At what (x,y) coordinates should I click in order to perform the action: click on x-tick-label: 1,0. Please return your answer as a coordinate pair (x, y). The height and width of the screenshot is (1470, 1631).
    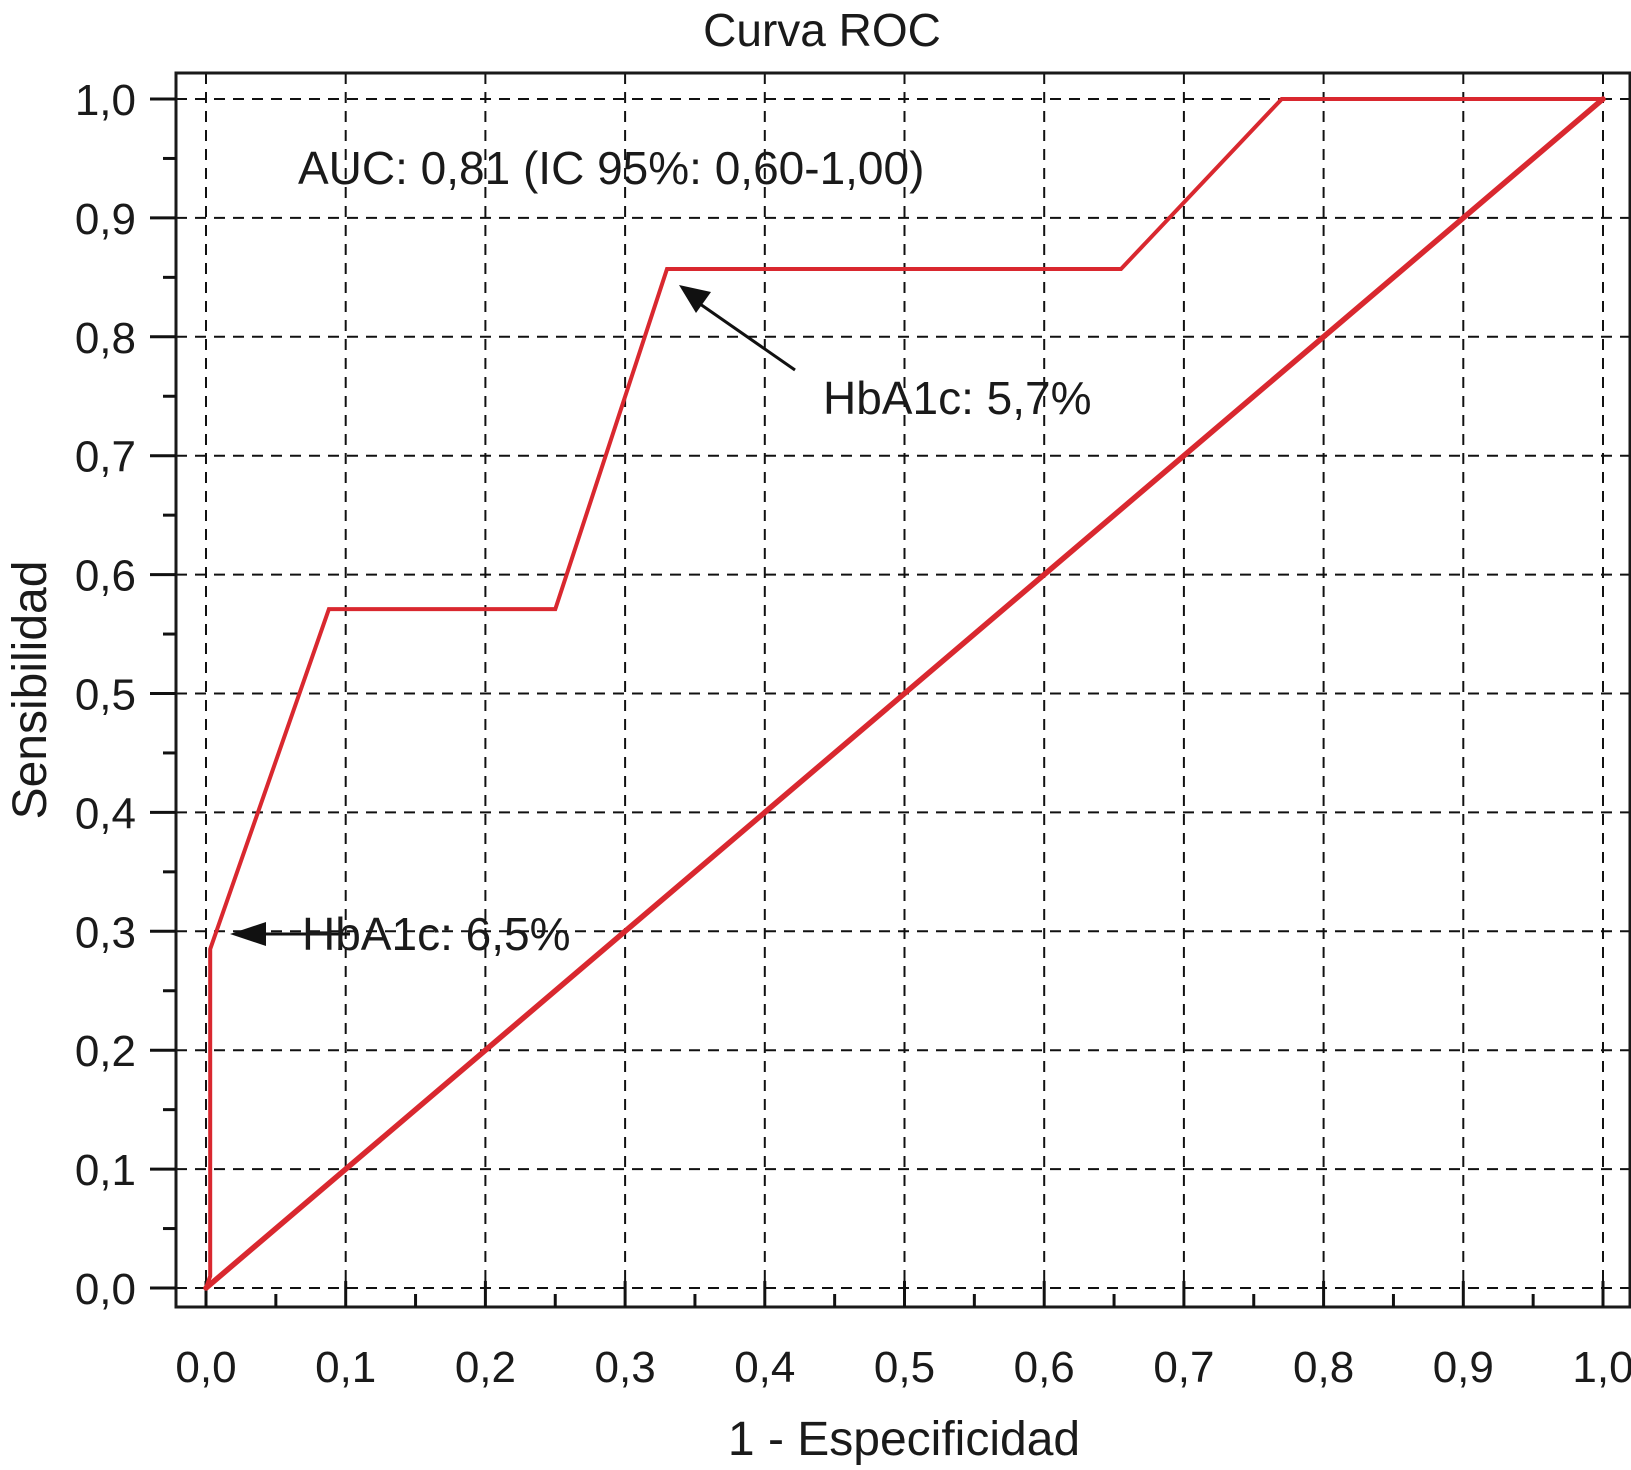
    Looking at the image, I should click on (1601, 1367).